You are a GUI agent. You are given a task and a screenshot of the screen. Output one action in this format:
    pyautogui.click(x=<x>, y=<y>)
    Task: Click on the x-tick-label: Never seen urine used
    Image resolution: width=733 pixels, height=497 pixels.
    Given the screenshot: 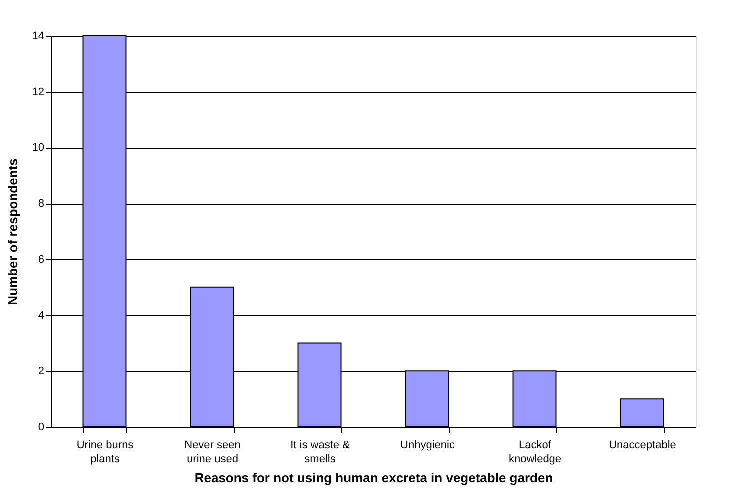 What is the action you would take?
    pyautogui.click(x=212, y=453)
    